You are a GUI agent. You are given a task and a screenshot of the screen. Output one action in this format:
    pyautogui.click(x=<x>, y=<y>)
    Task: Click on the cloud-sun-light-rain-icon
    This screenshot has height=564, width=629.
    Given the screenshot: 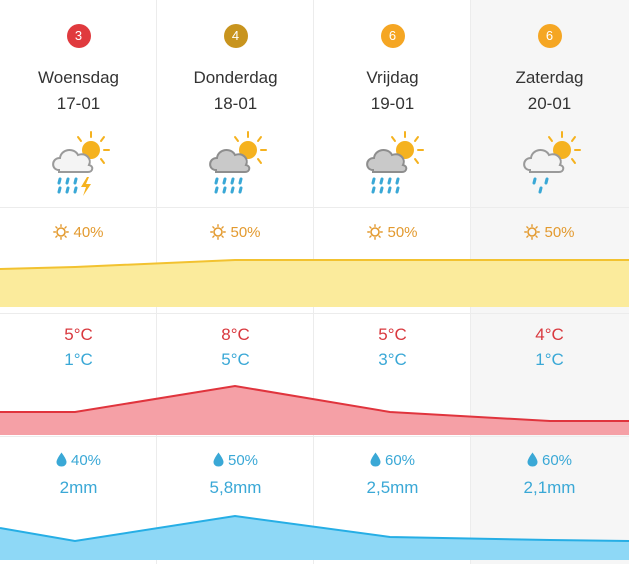 What is the action you would take?
    pyautogui.click(x=551, y=162)
    